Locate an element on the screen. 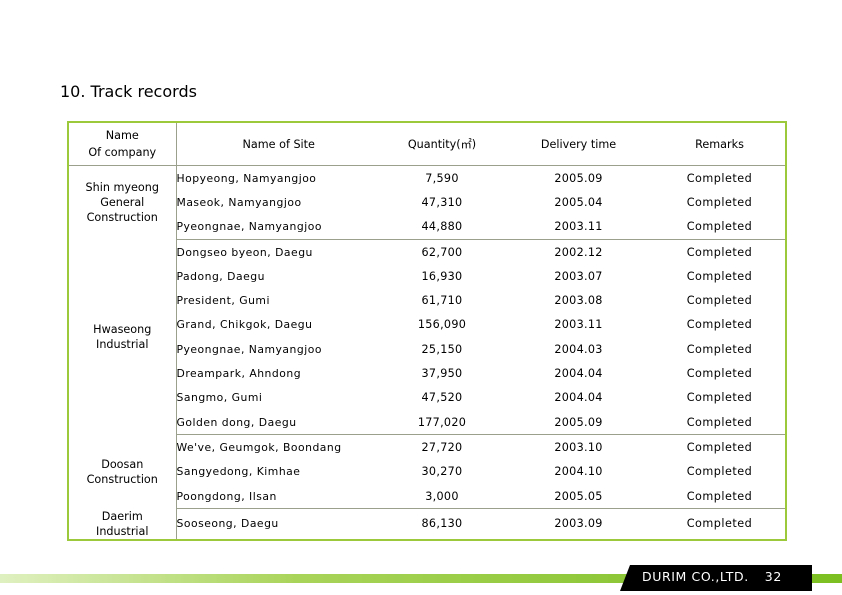 Image resolution: width=842 pixels, height=595 pixels. table-row: Sangyedong, Kimhae 30,270 2004.10 Completed is located at coordinates (427, 472).